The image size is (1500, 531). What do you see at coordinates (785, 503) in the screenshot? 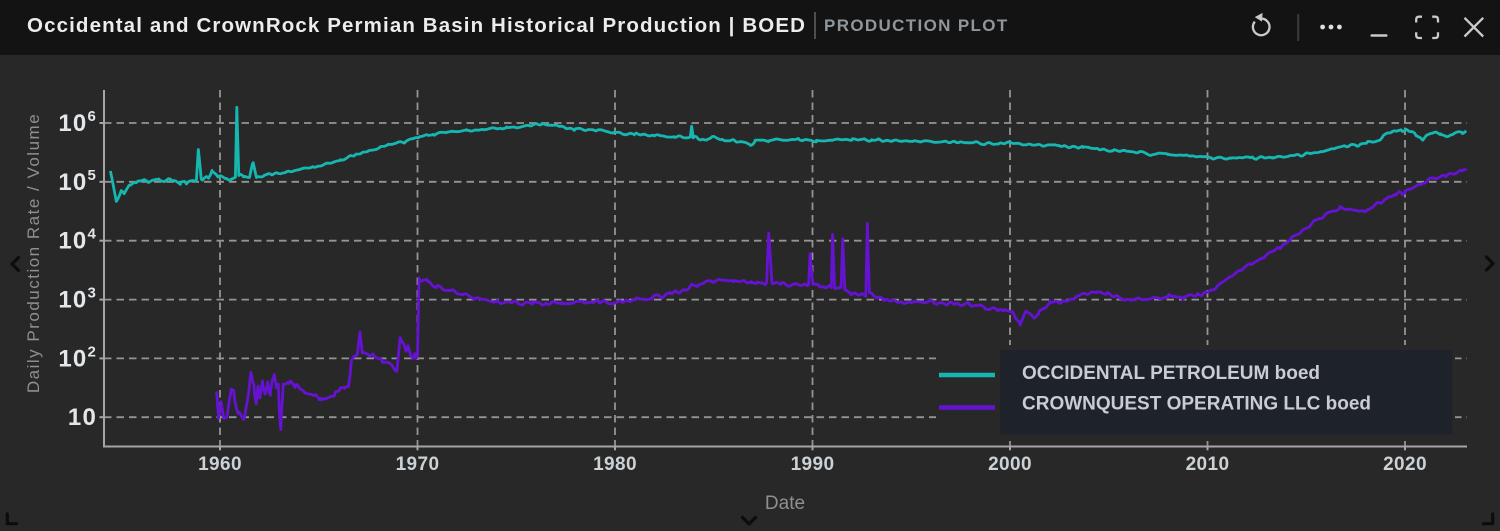
I see `svg-text: Date` at bounding box center [785, 503].